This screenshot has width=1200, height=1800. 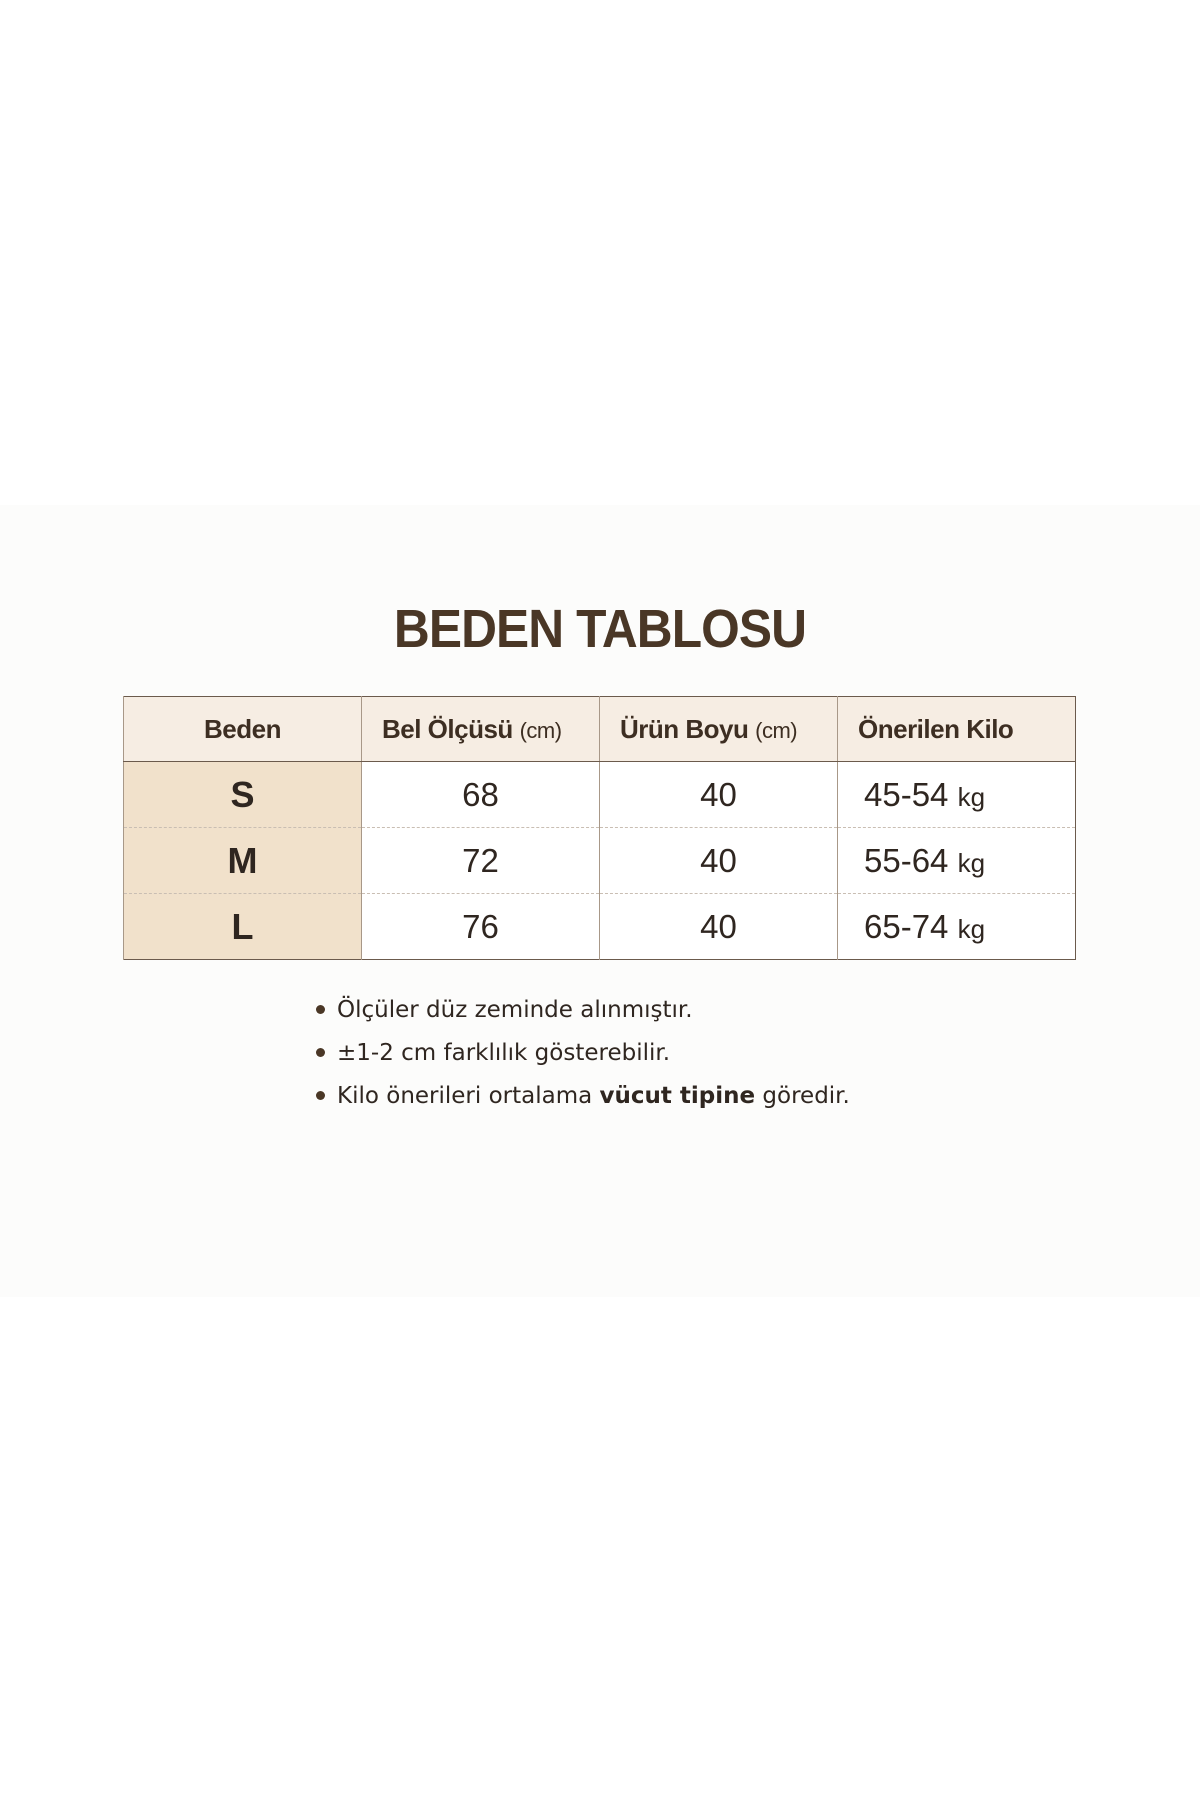 What do you see at coordinates (480, 860) in the screenshot?
I see `waist-cell: 72` at bounding box center [480, 860].